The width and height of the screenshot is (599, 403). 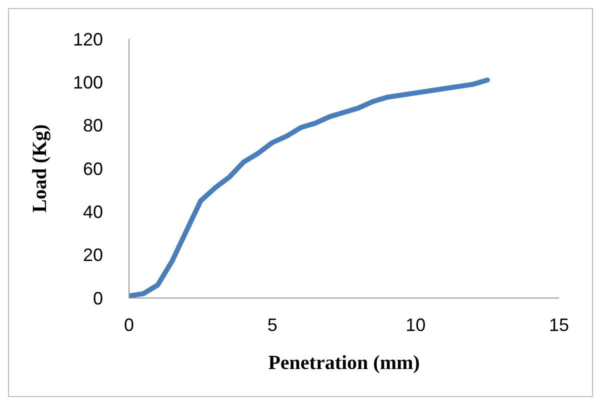 I want to click on y-tick-label: 80, so click(x=92, y=126).